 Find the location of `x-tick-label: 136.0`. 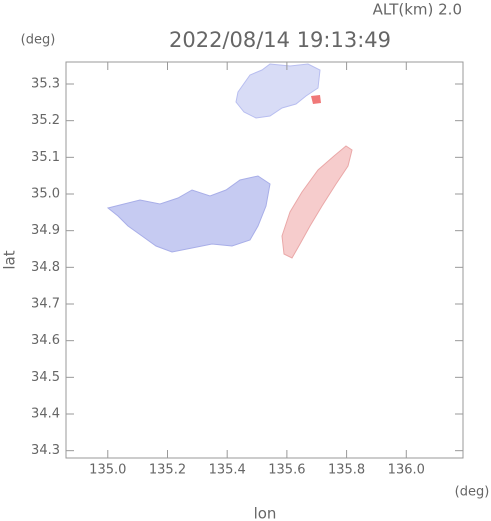

x-tick-label: 136.0 is located at coordinates (406, 470).